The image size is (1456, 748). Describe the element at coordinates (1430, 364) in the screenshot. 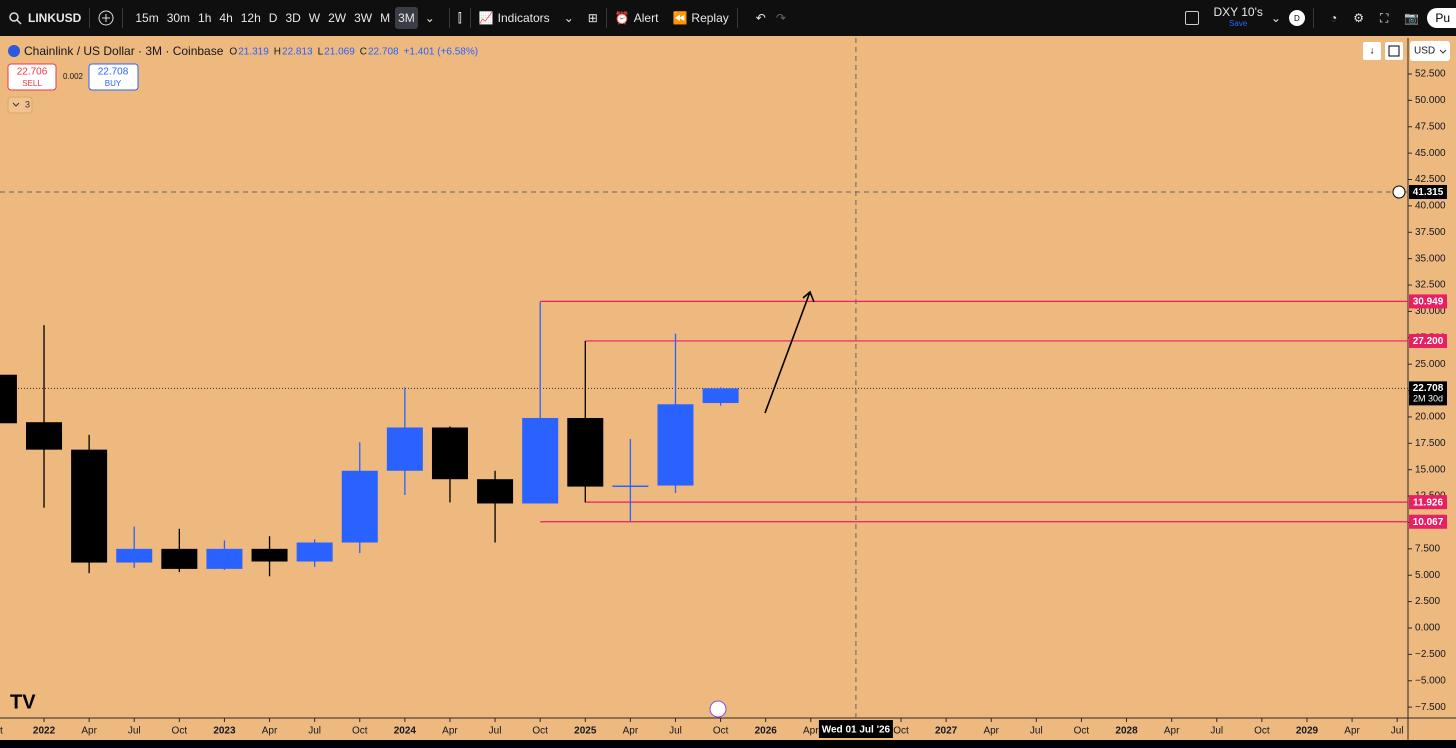

I see `y-tick-label: 25.000` at that location.